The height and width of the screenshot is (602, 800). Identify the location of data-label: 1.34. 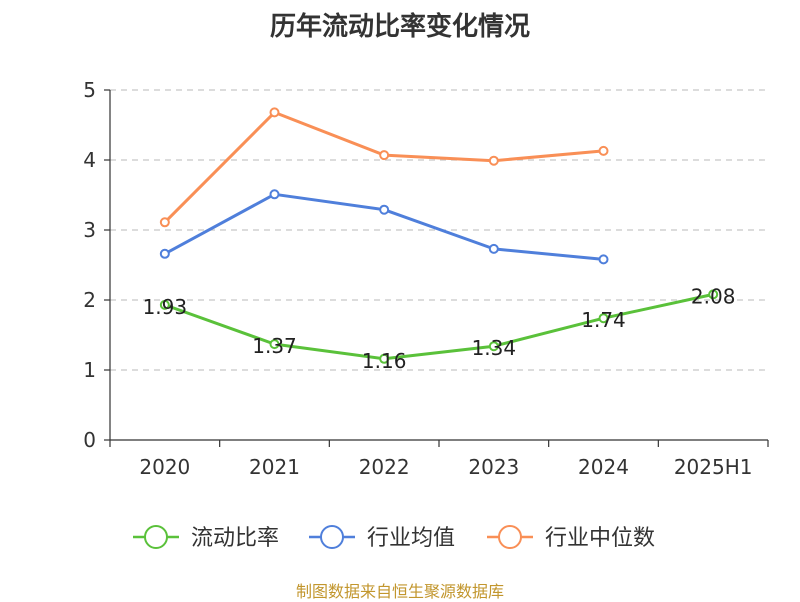
(494, 348).